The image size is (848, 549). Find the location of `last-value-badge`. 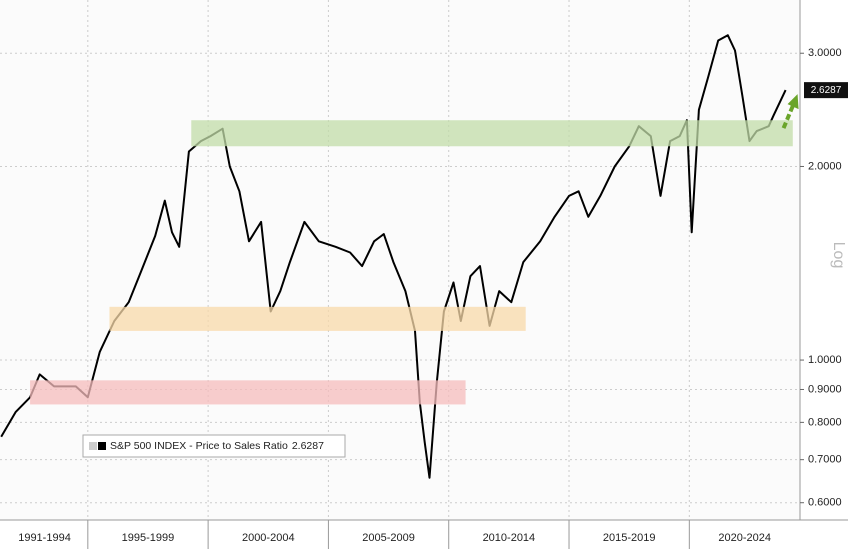

last-value-badge is located at coordinates (826, 90).